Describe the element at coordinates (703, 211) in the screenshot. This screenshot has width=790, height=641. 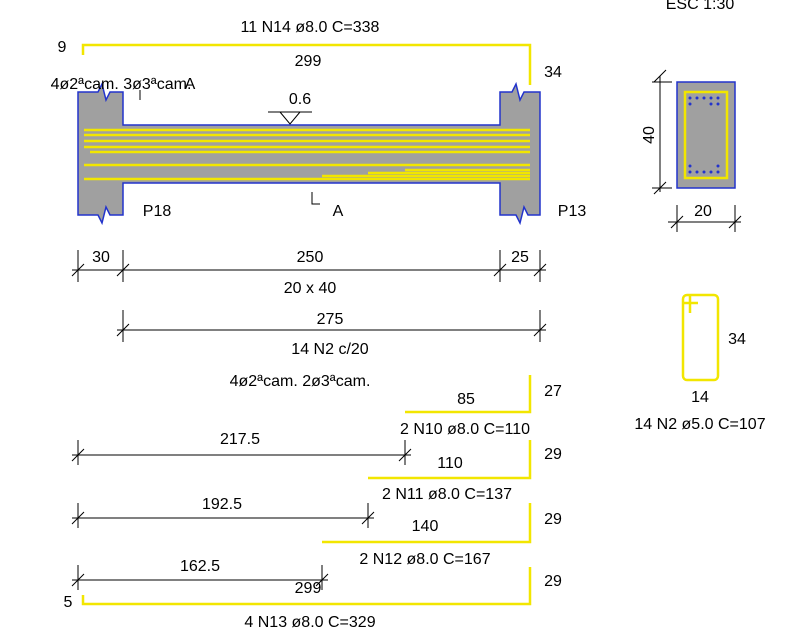
I see `section-width: 20` at that location.